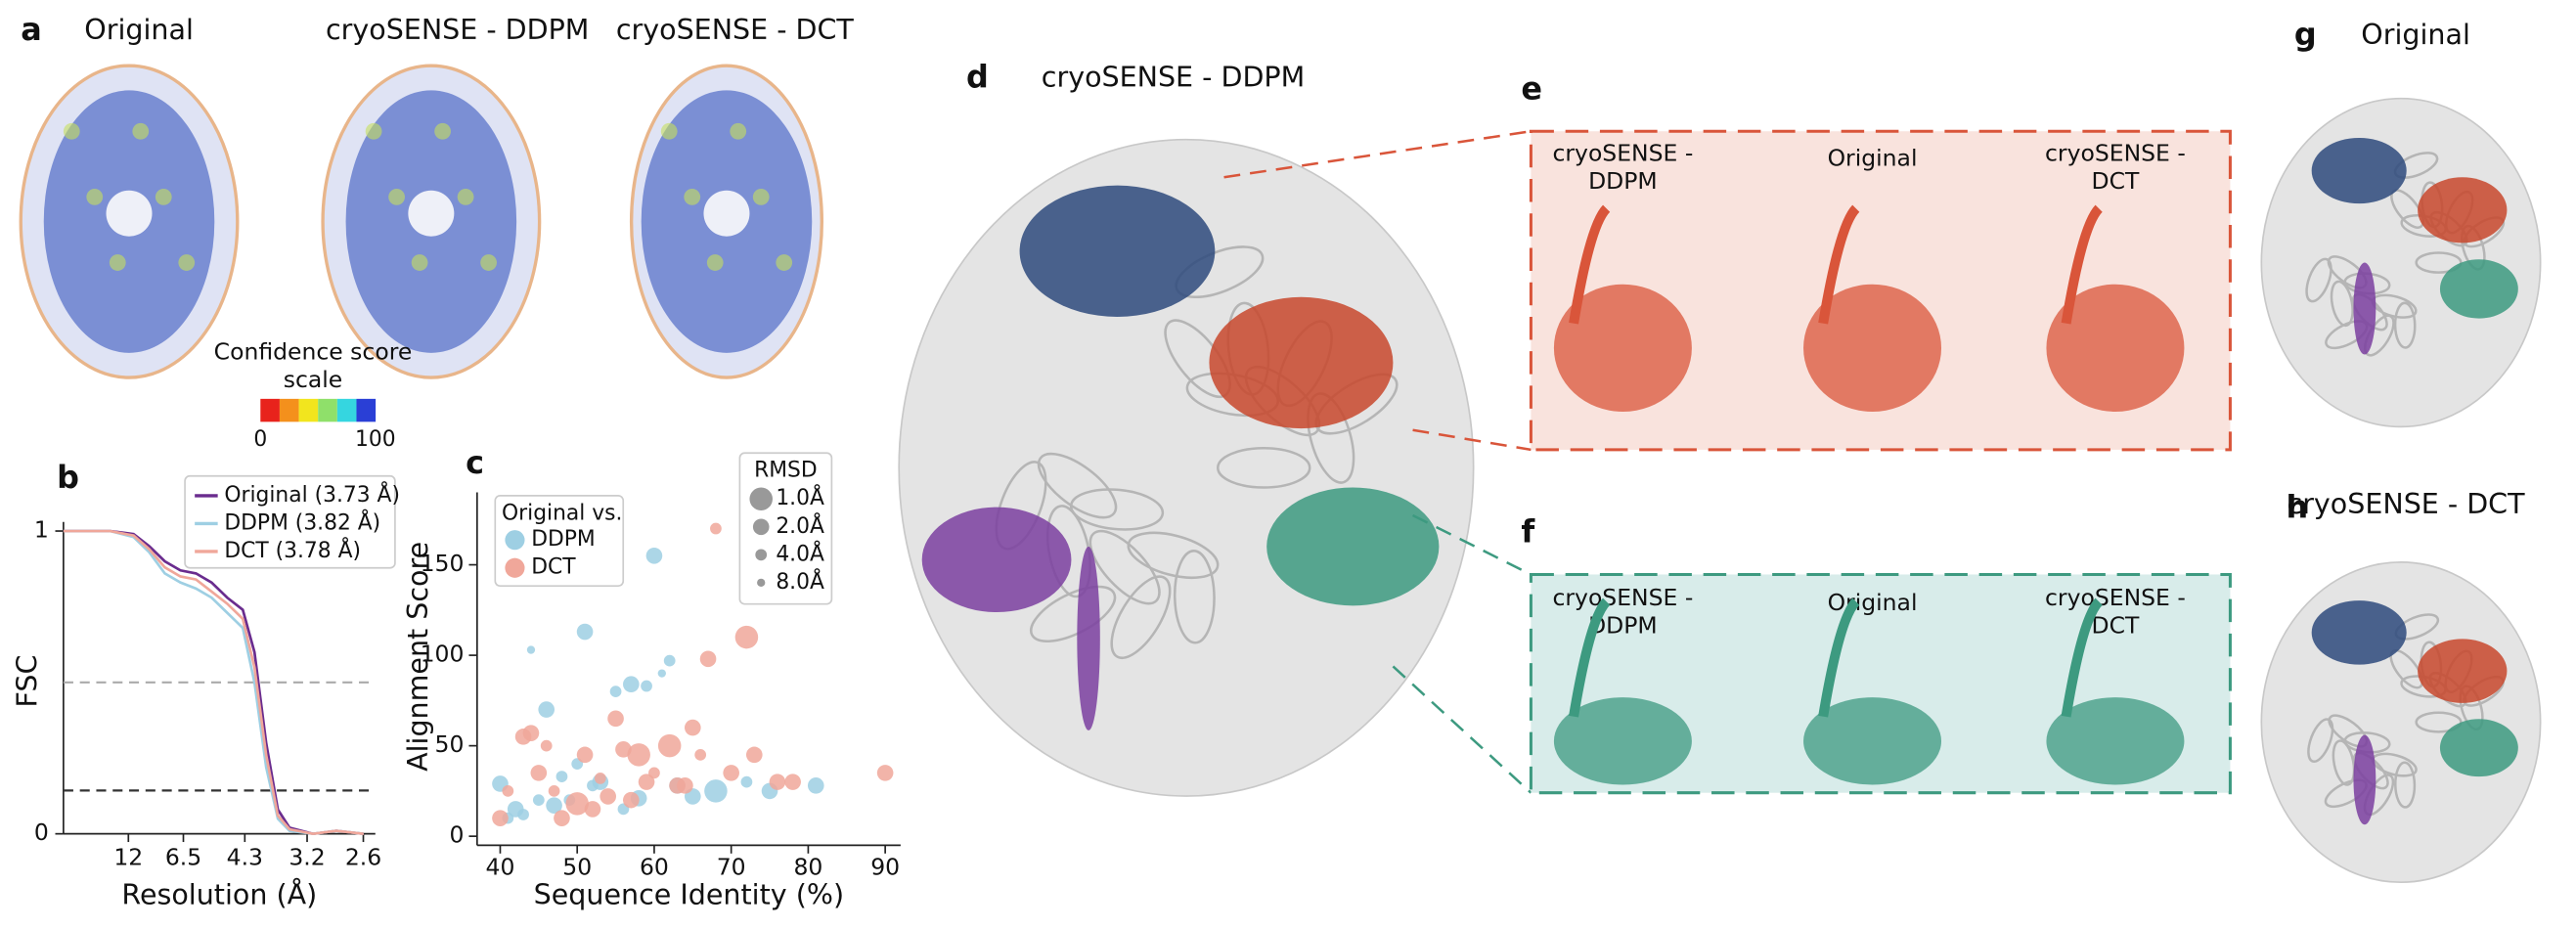 The width and height of the screenshot is (2576, 929). Describe the element at coordinates (363, 856) in the screenshot. I see `x-tick-label: 2.6` at that location.